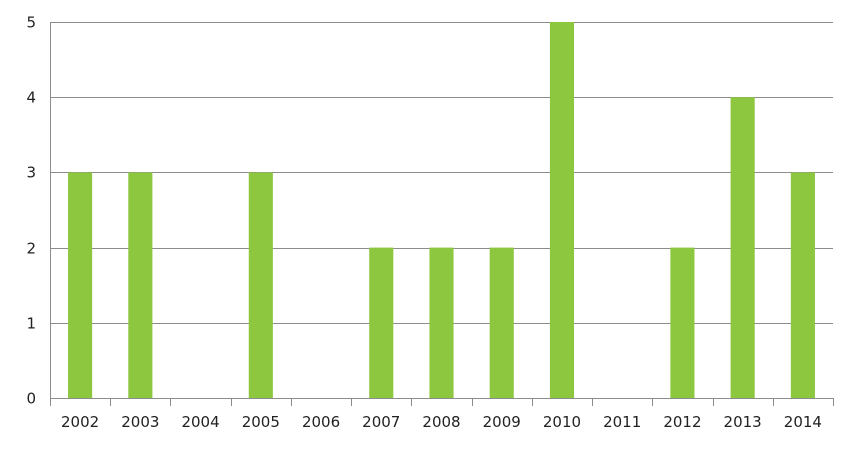 This screenshot has height=473, width=863. I want to click on bar-2007, so click(381, 322).